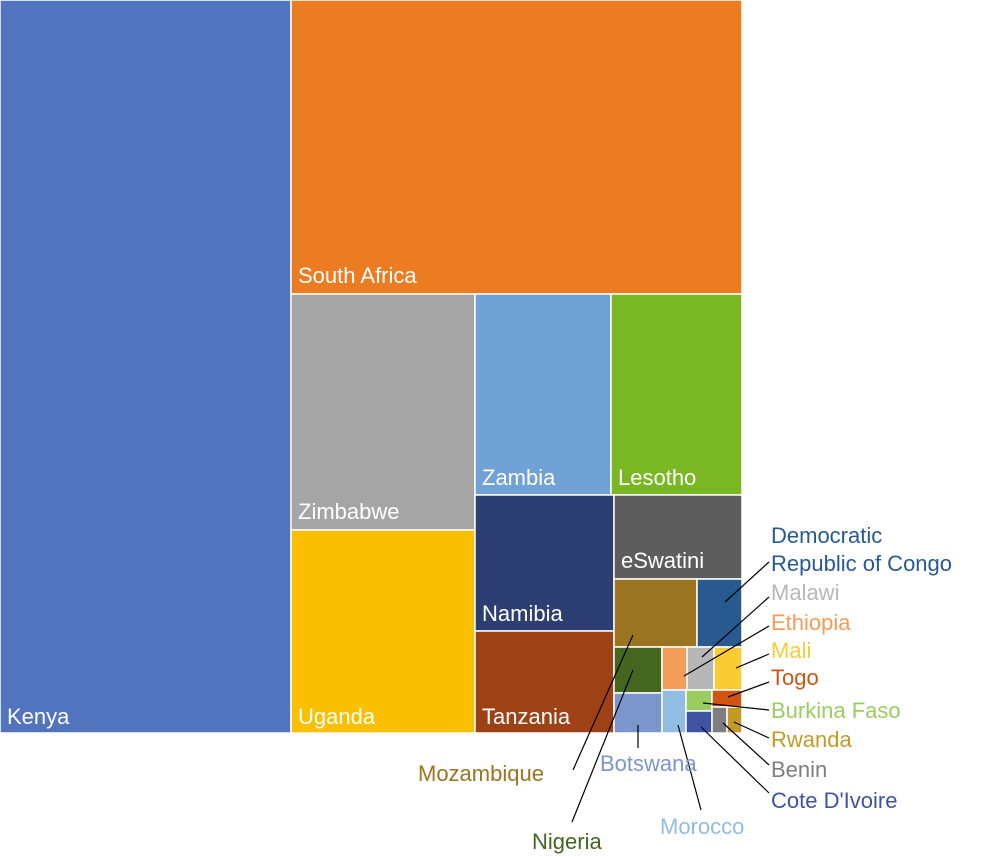 The width and height of the screenshot is (991, 857). Describe the element at coordinates (674, 668) in the screenshot. I see `treemap-cell-ethiopia` at that location.